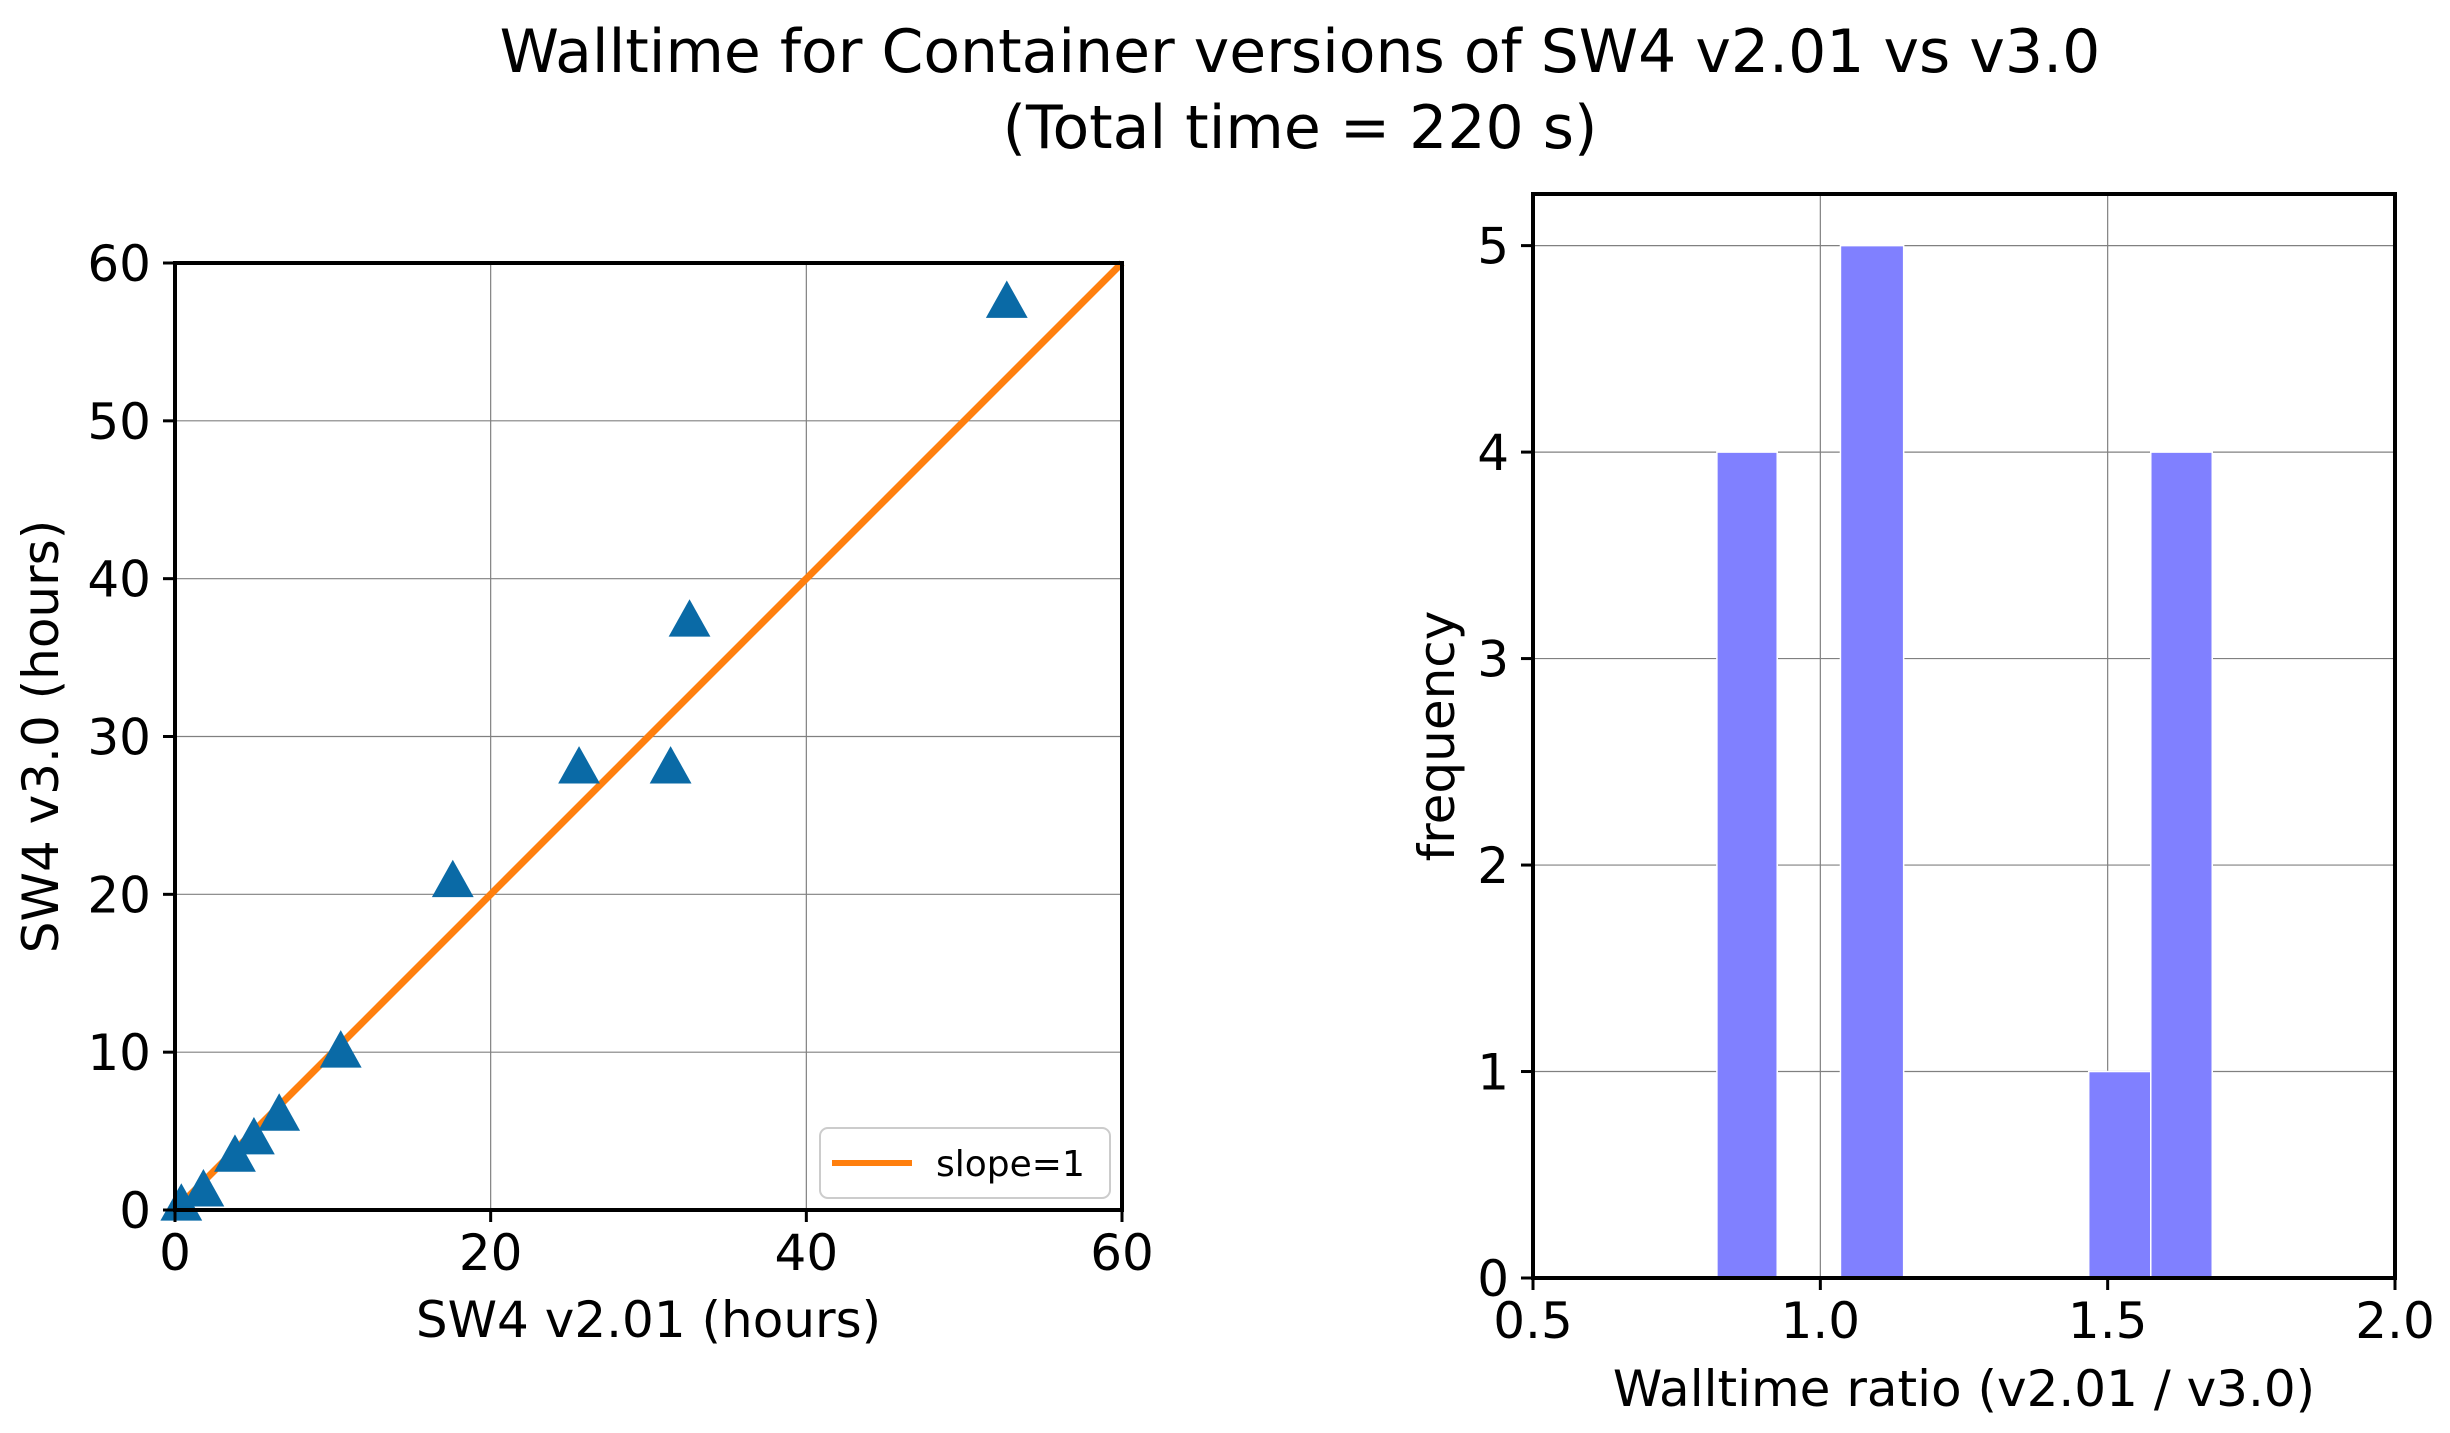 The image size is (2450, 1433). I want to click on scatter-y-tick-label: 50, so click(119, 422).